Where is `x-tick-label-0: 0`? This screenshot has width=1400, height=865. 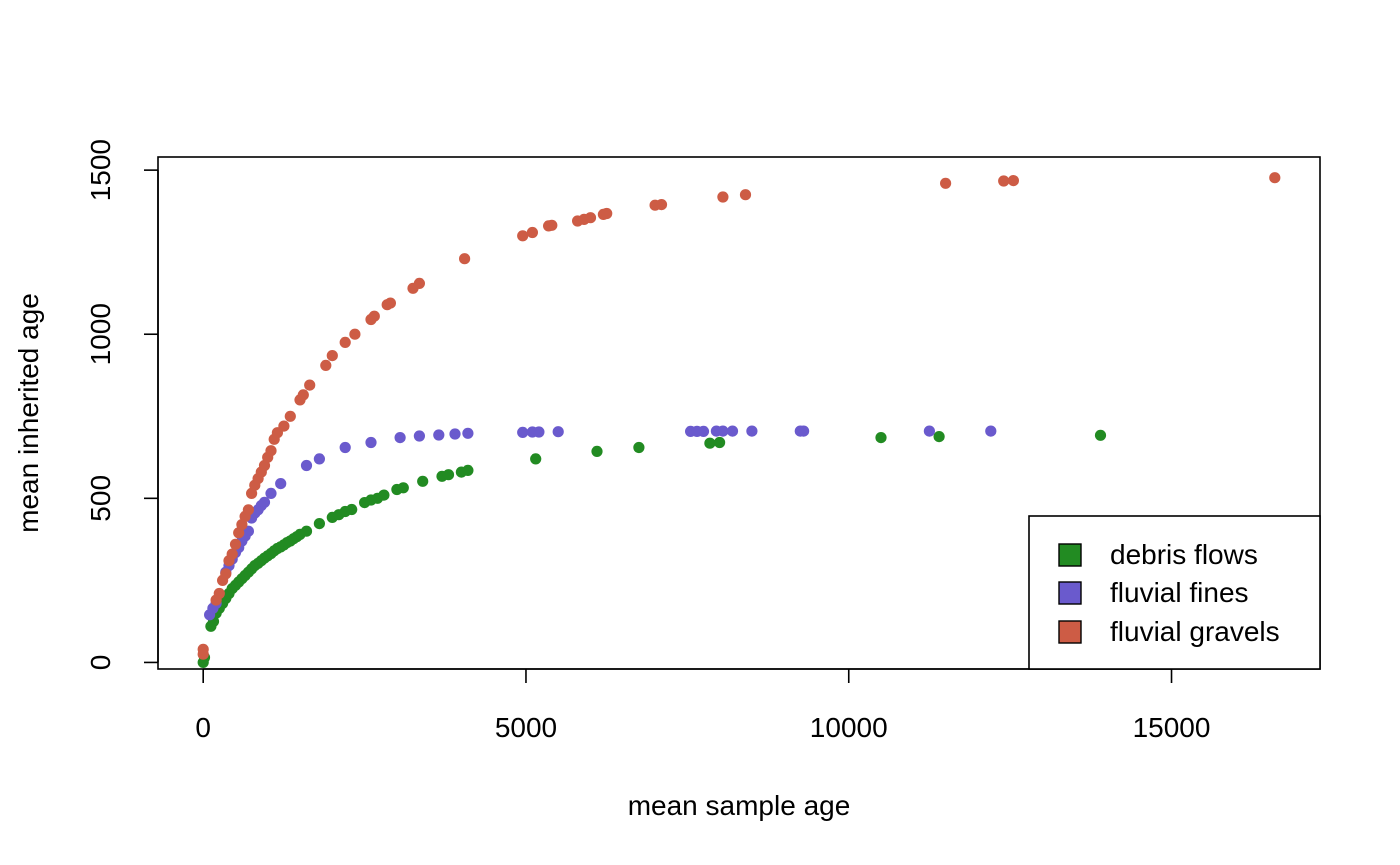 x-tick-label-0: 0 is located at coordinates (203, 727).